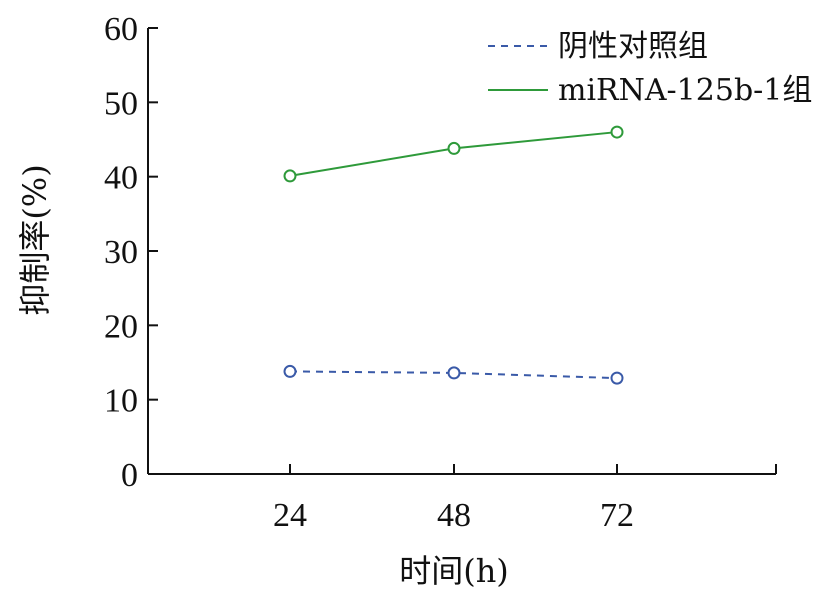 The image size is (828, 592). Describe the element at coordinates (121, 401) in the screenshot. I see `y-tick-label: 10` at that location.